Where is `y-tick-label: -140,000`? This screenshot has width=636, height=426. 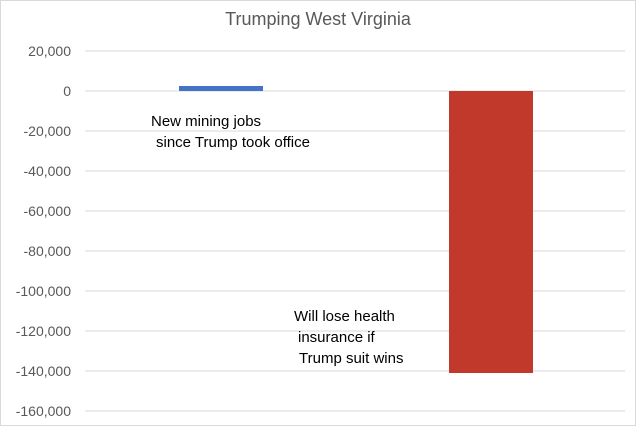 y-tick-label: -140,000 is located at coordinates (43, 371).